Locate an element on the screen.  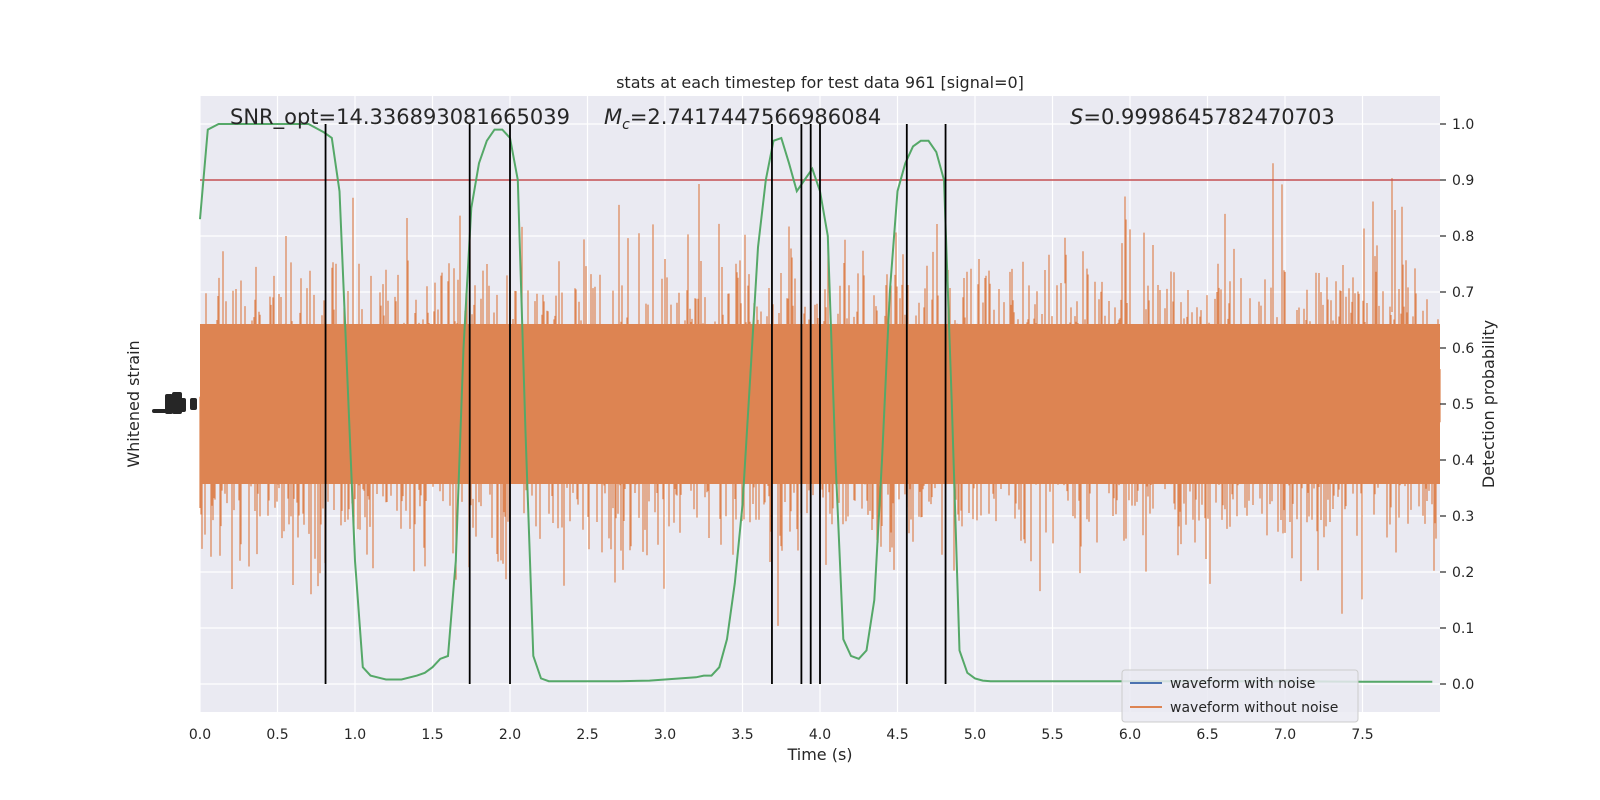
x-tick-label: 4.0 is located at coordinates (820, 735).